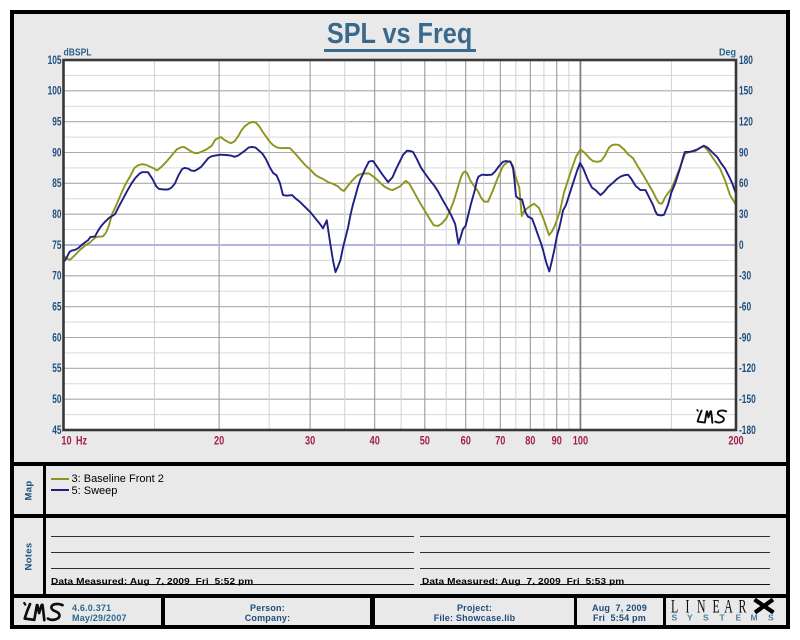 The height and width of the screenshot is (640, 800). What do you see at coordinates (746, 61) in the screenshot?
I see `svg-text: 180` at bounding box center [746, 61].